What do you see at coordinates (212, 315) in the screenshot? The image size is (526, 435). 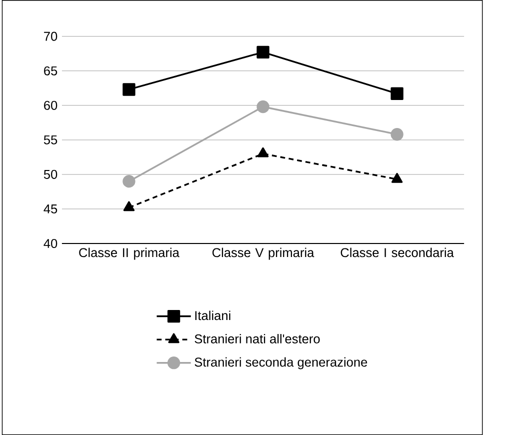 I see `legend-label: Italiani` at bounding box center [212, 315].